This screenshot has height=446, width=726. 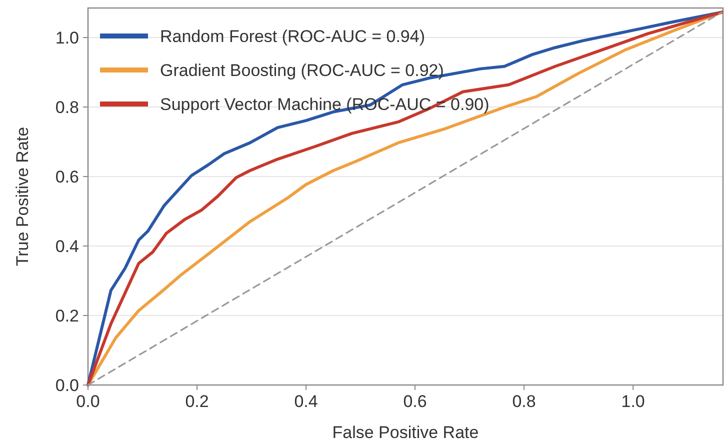 What do you see at coordinates (67, 108) in the screenshot?
I see `y-tick-label: 0.8` at bounding box center [67, 108].